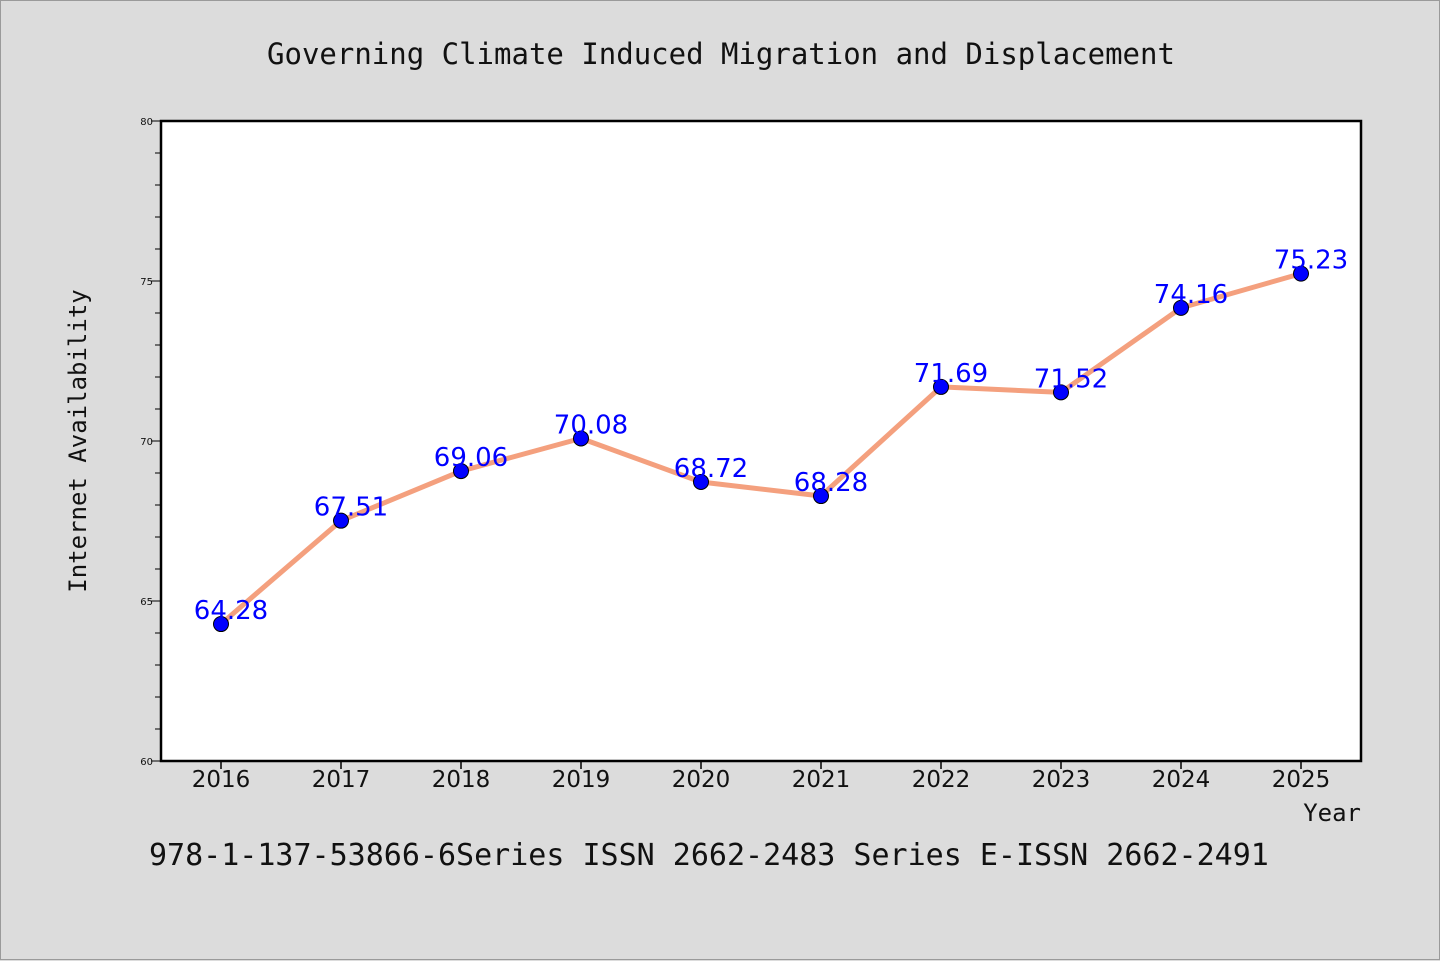 The image size is (1440, 961). What do you see at coordinates (1191, 295) in the screenshot?
I see `data-label: 74.16` at bounding box center [1191, 295].